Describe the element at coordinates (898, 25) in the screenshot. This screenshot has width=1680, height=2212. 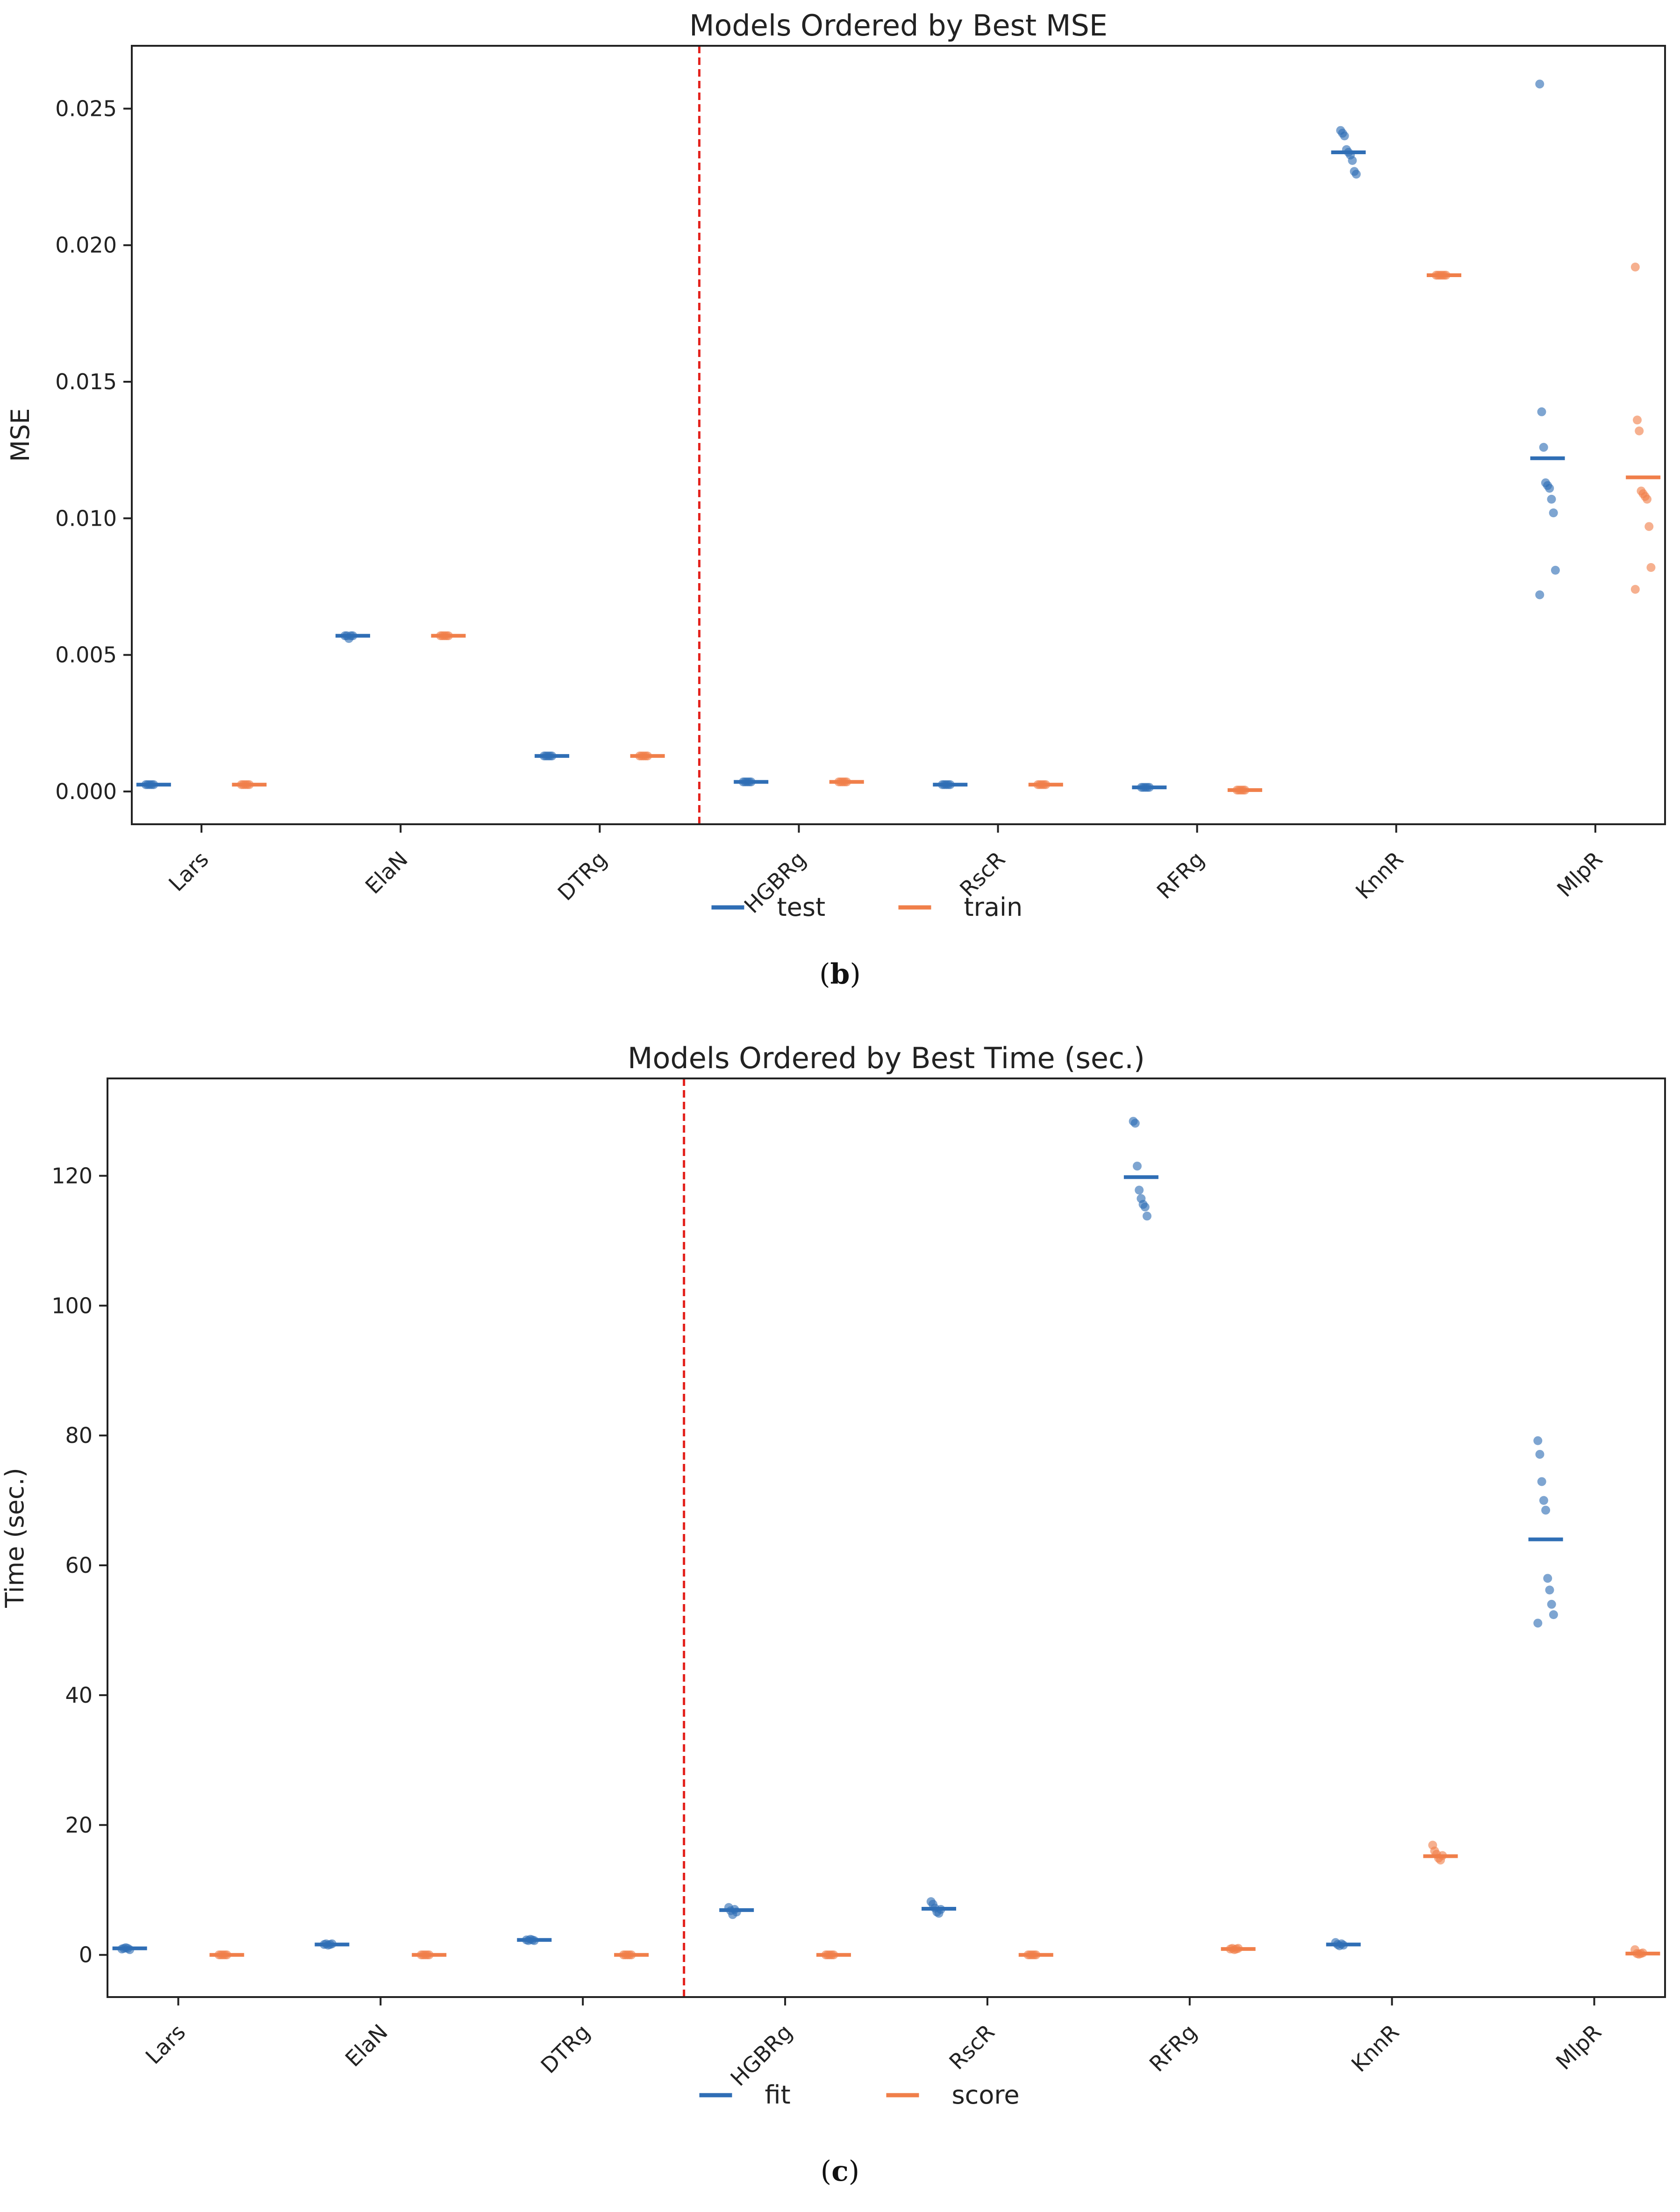
I see `chart-title: Models Ordered by Best MSE` at that location.